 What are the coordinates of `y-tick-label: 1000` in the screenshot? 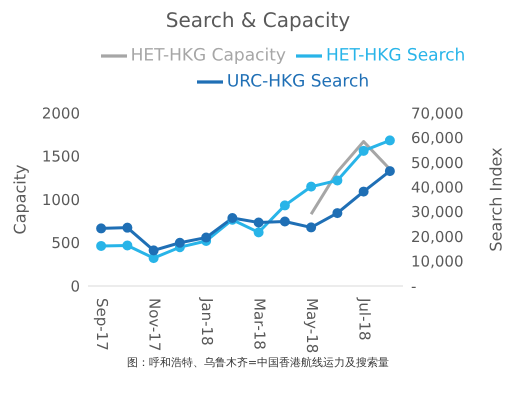 It's located at (61, 199).